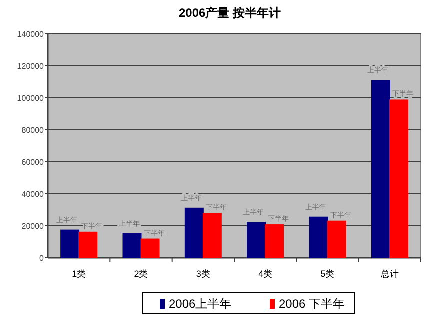  I want to click on y-tick-label: 0, so click(42, 258).